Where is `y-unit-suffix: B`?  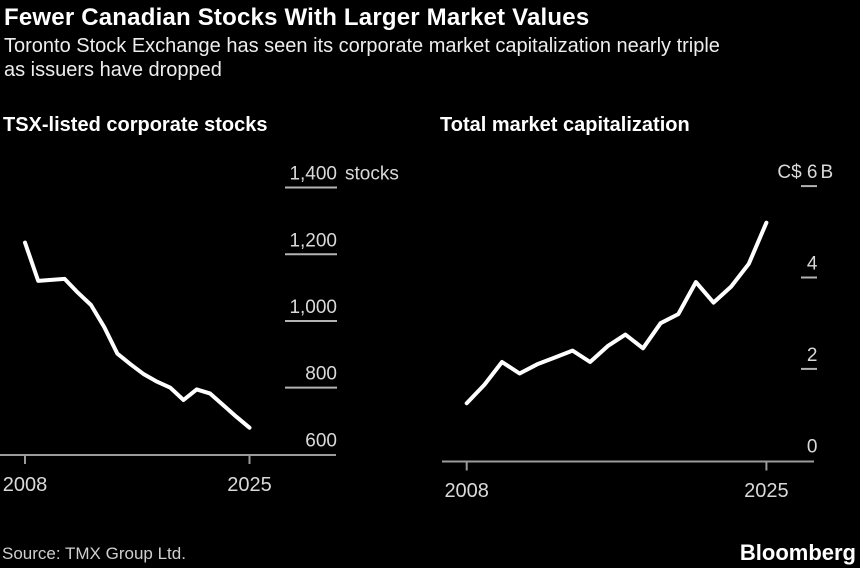
y-unit-suffix: B is located at coordinates (827, 172).